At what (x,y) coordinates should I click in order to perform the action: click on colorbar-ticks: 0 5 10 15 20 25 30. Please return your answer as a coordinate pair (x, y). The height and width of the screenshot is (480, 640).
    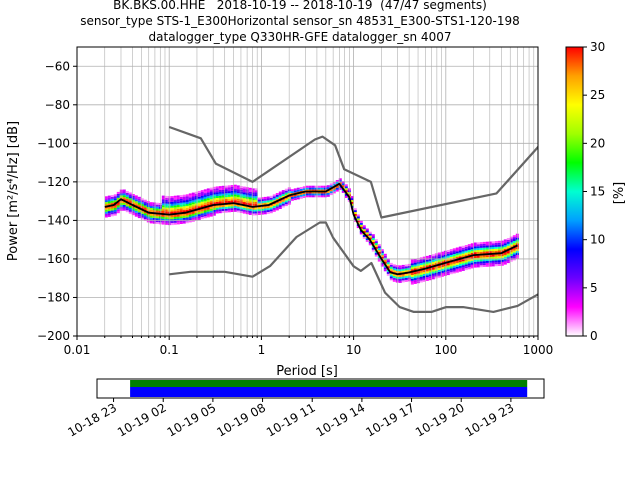
    Looking at the image, I should click on (594, 191).